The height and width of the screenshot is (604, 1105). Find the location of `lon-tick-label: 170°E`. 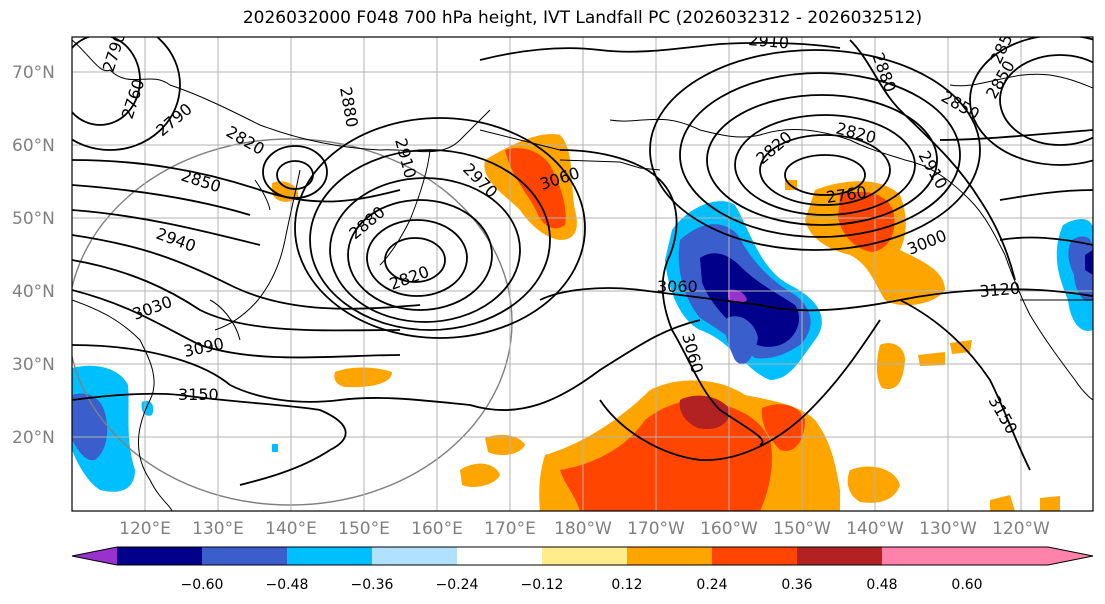

lon-tick-label: 170°E is located at coordinates (510, 529).